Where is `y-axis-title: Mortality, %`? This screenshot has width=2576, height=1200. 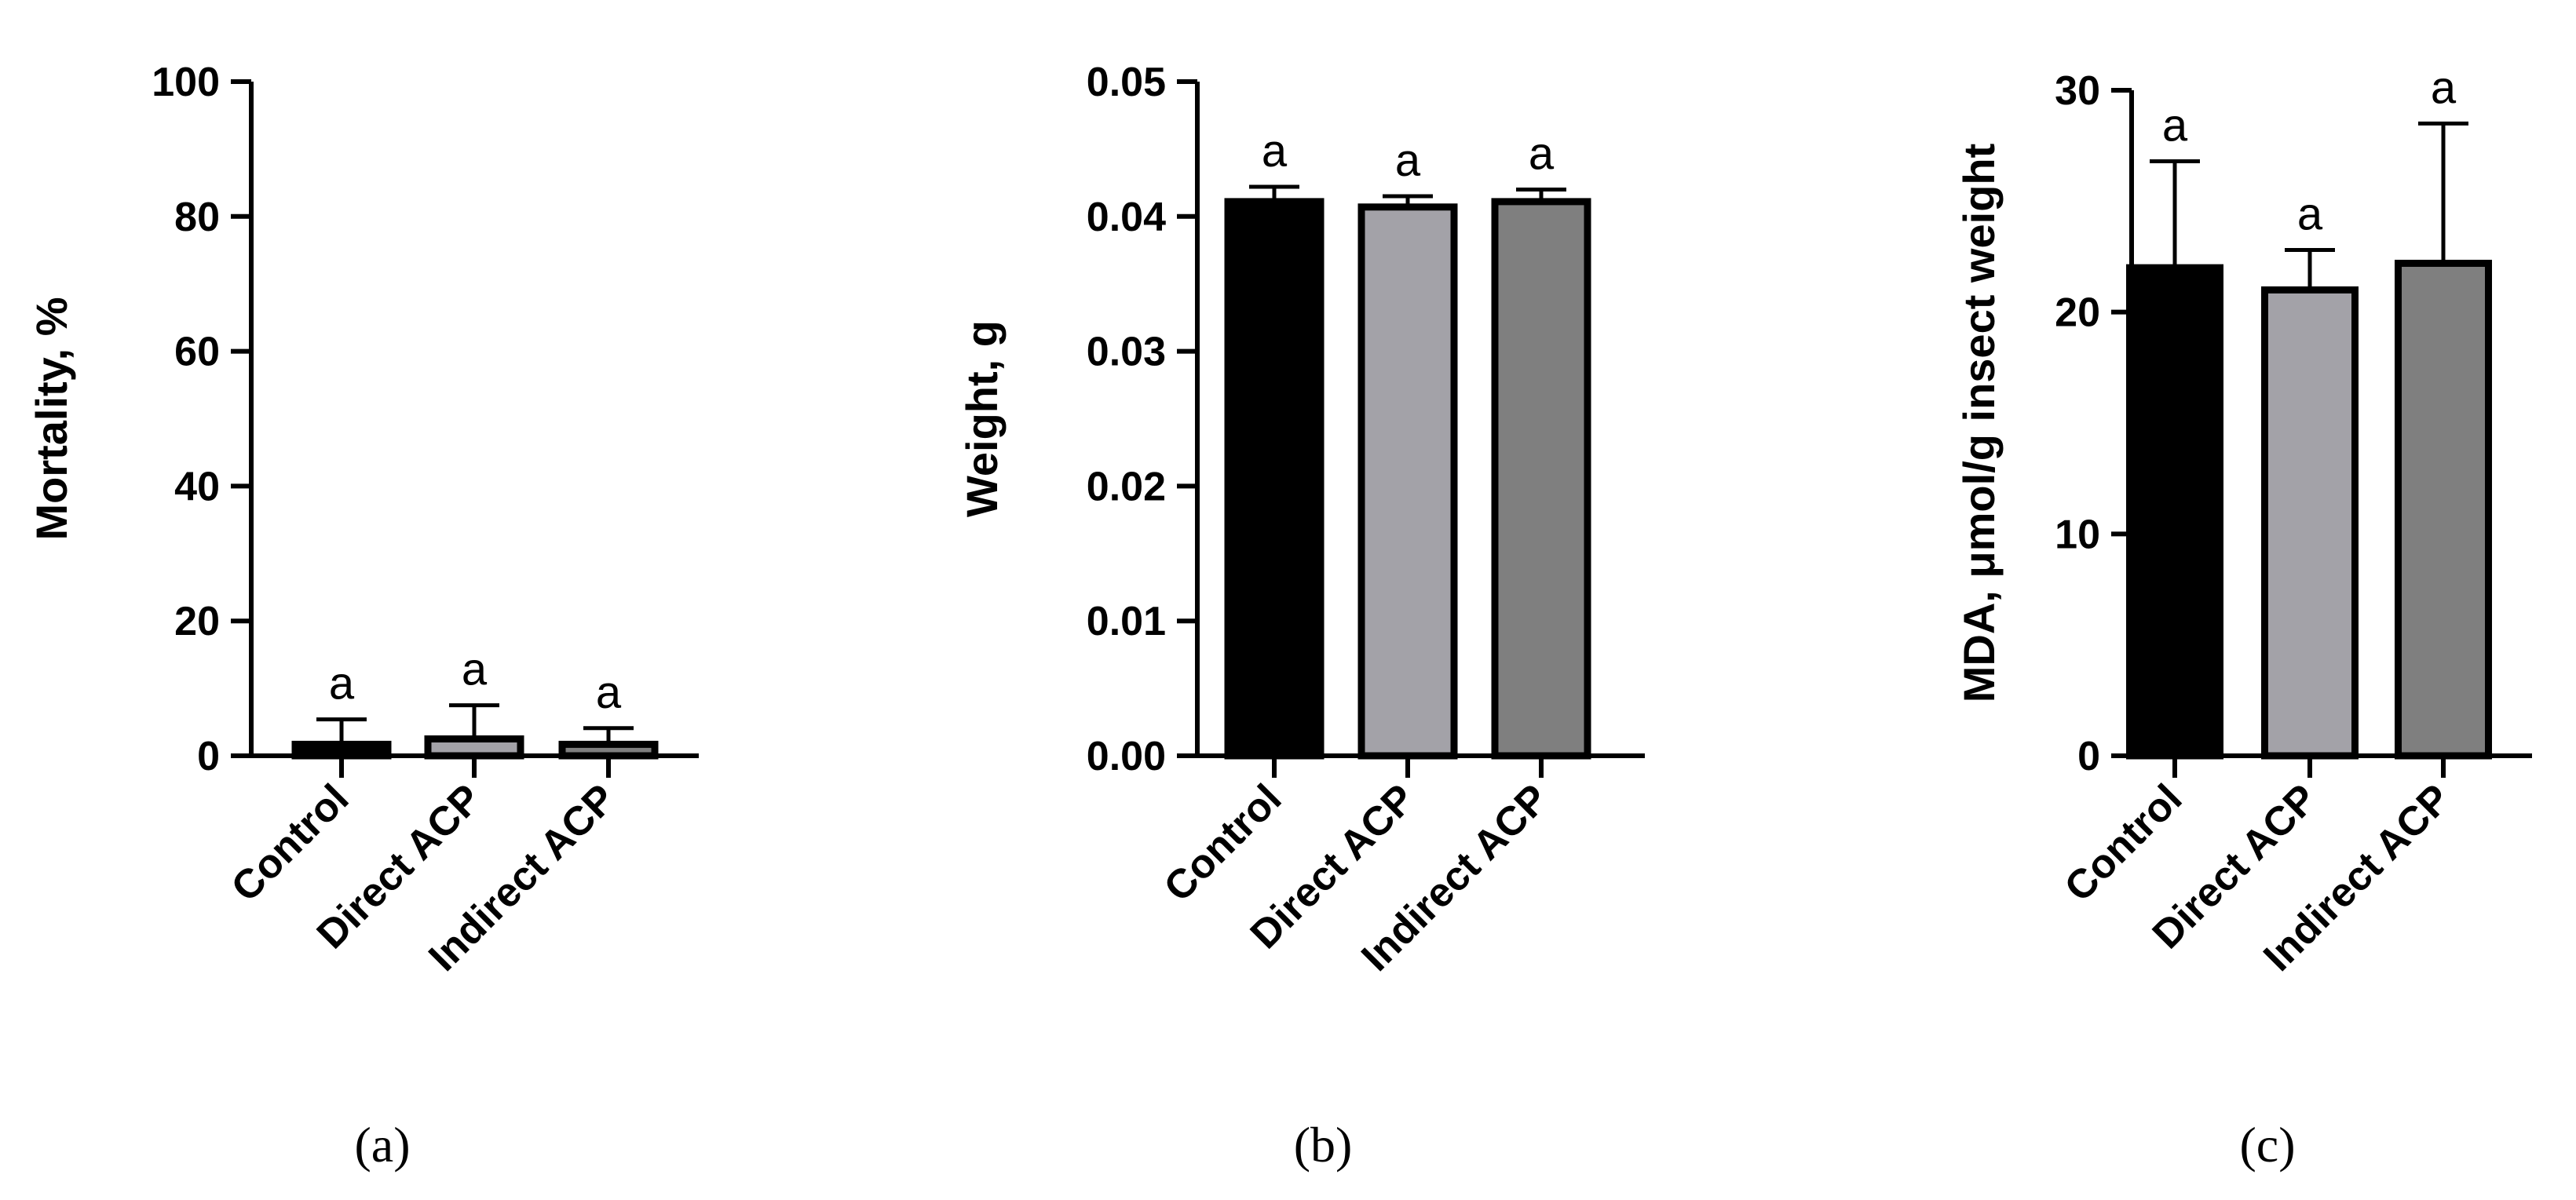
y-axis-title: Mortality, % is located at coordinates (51, 418).